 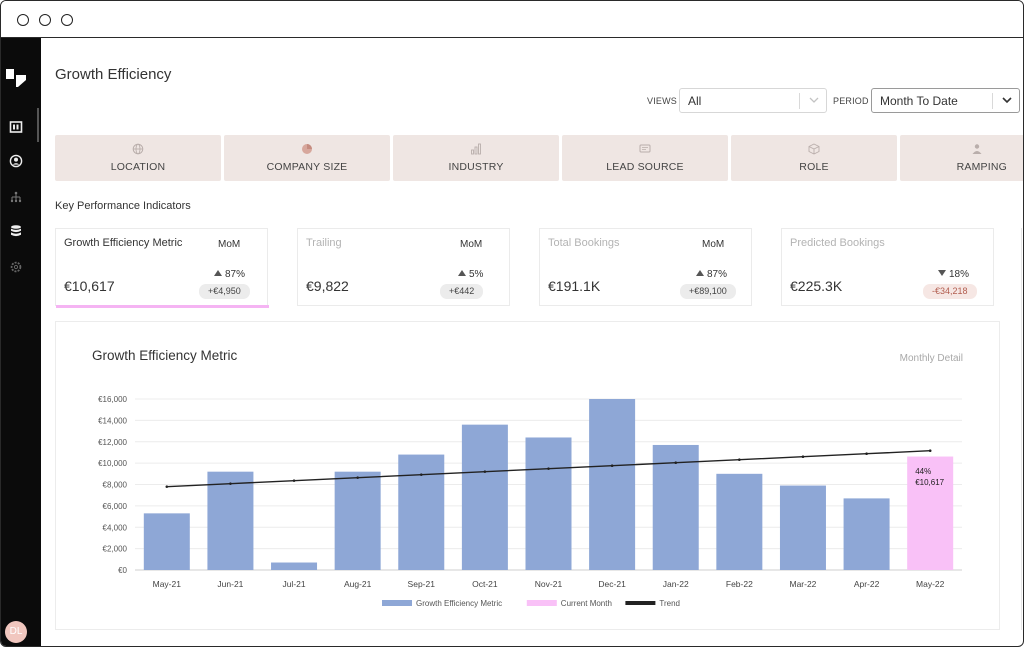 I want to click on kpi-delta-badge: +€4,950, so click(x=224, y=291).